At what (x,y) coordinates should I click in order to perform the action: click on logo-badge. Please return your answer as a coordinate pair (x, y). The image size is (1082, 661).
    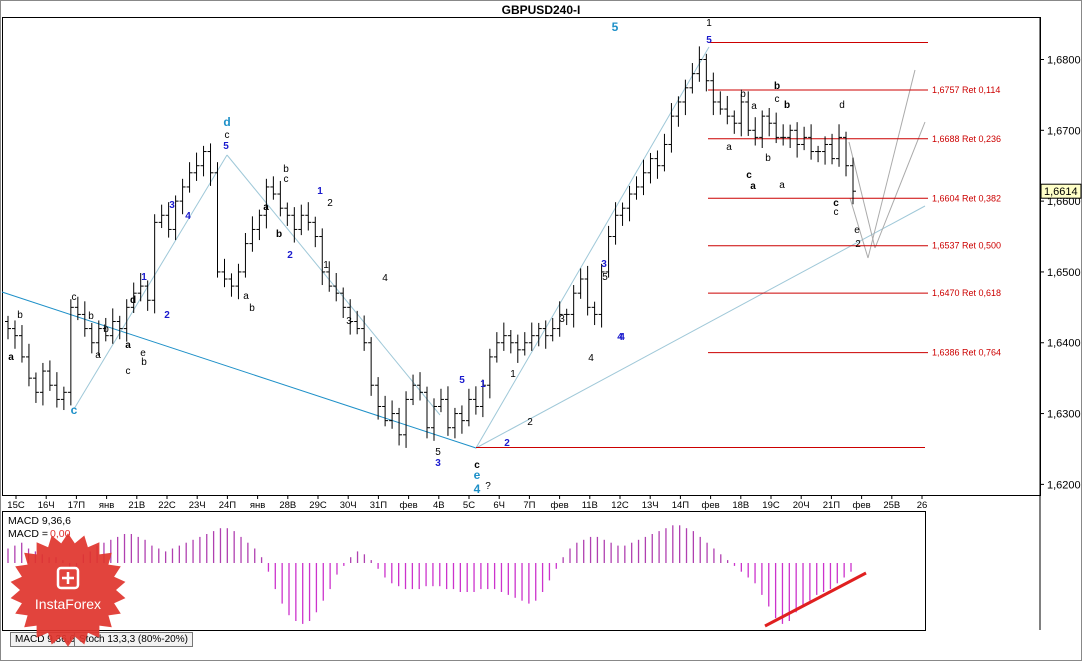
    Looking at the image, I should click on (68, 590).